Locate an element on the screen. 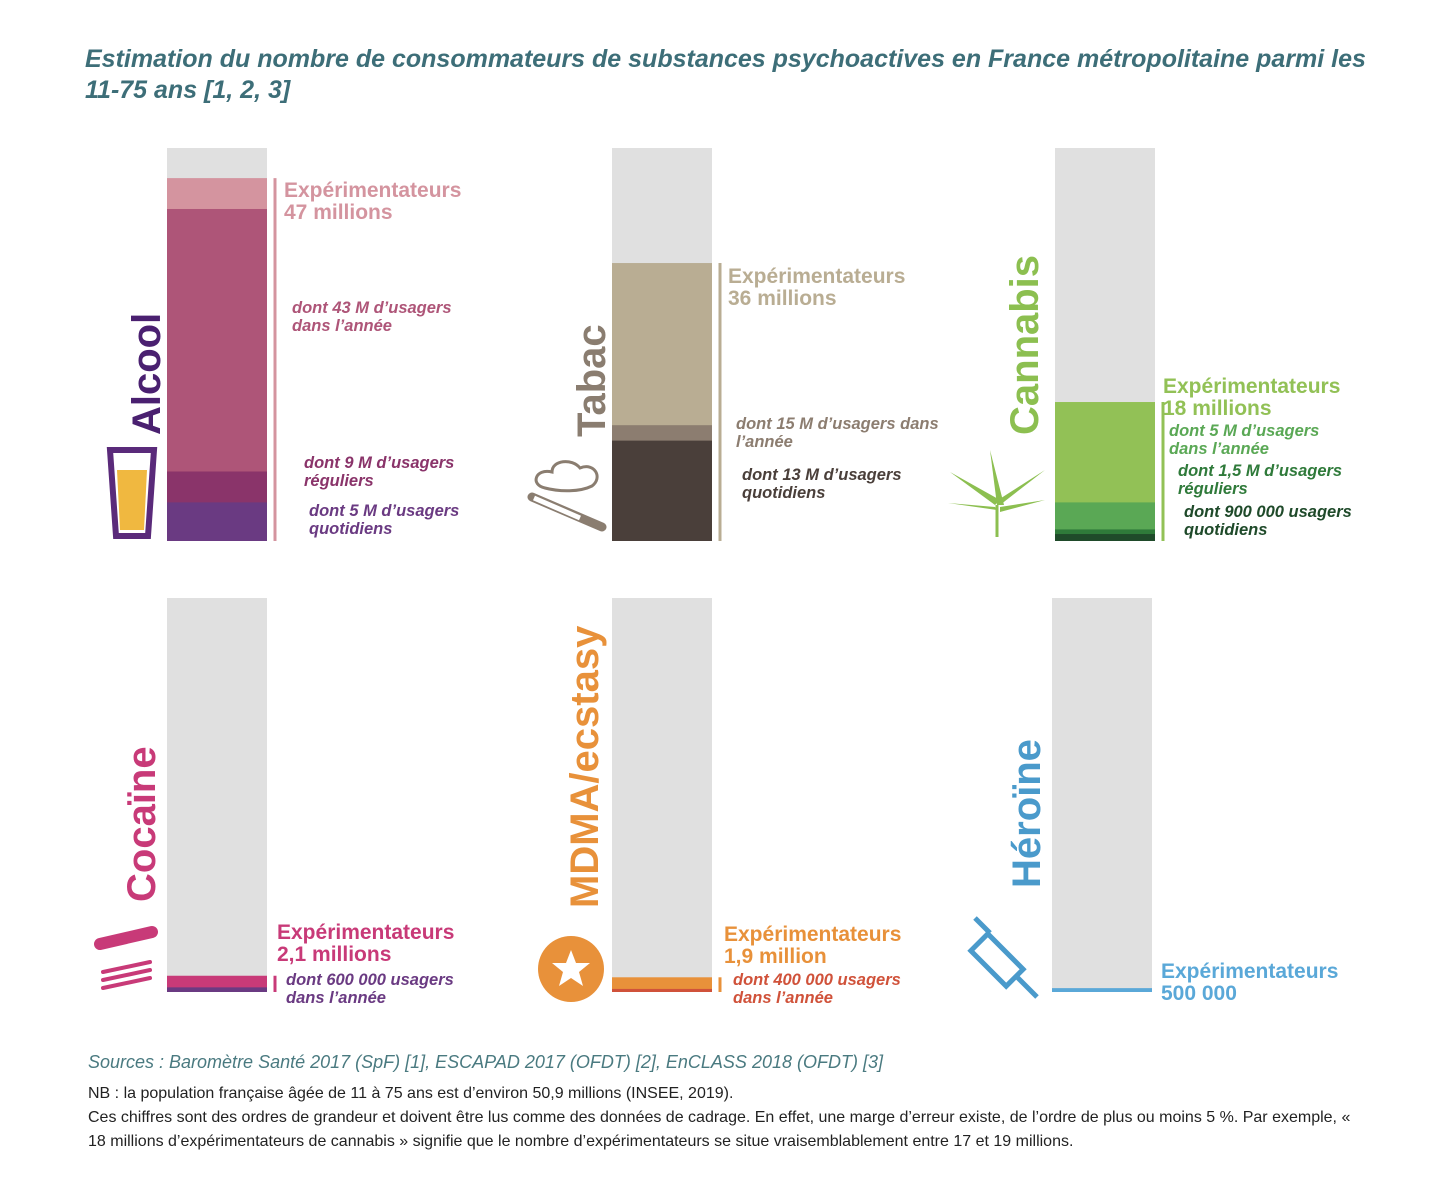  series-label: dont 43 M d’usagers dans l’année is located at coordinates (384, 317).